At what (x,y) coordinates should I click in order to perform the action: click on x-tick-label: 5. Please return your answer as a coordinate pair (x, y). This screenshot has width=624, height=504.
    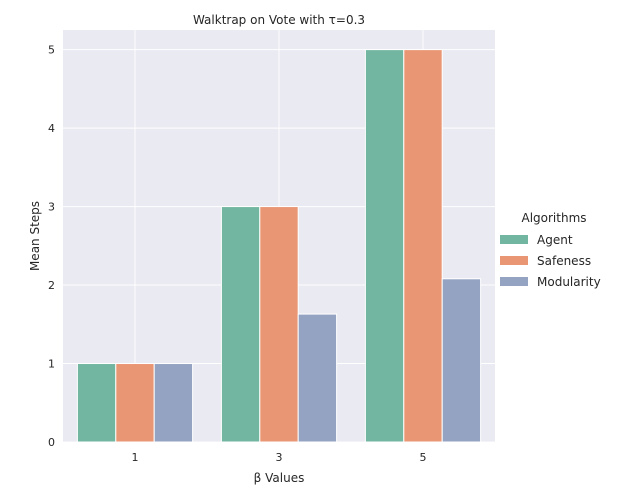
    Looking at the image, I should click on (423, 457).